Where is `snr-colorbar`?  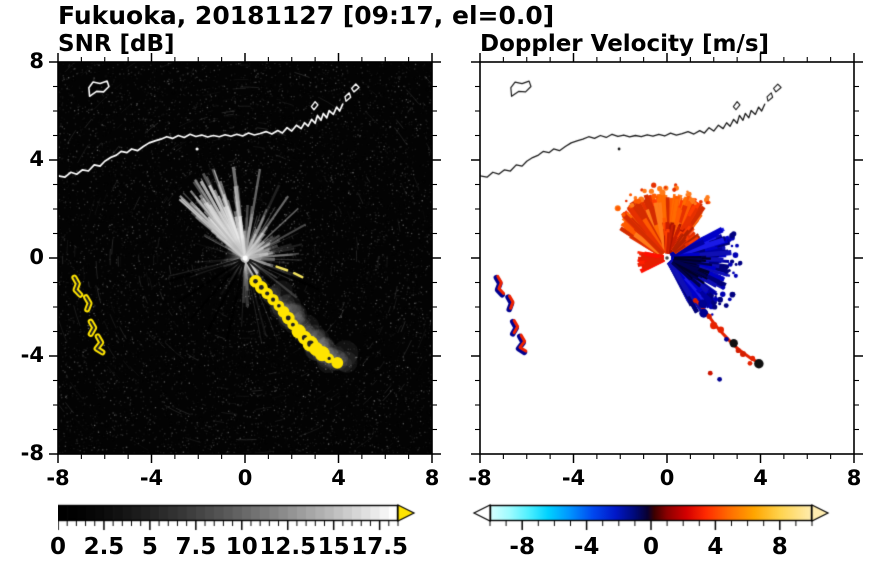 snr-colorbar is located at coordinates (238, 518).